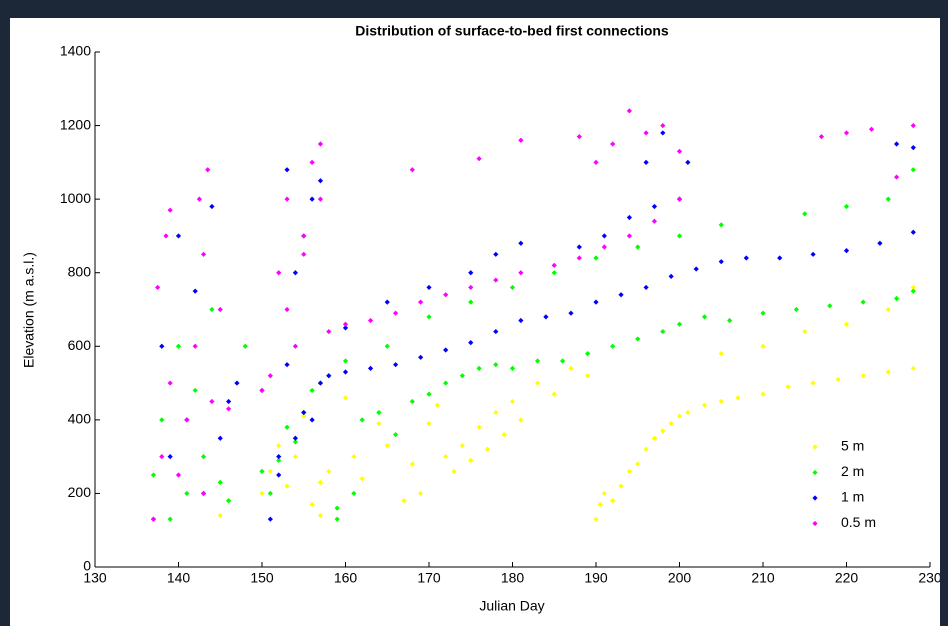  I want to click on y-axis-label: Elevation (m a.s.l.), so click(29, 310).